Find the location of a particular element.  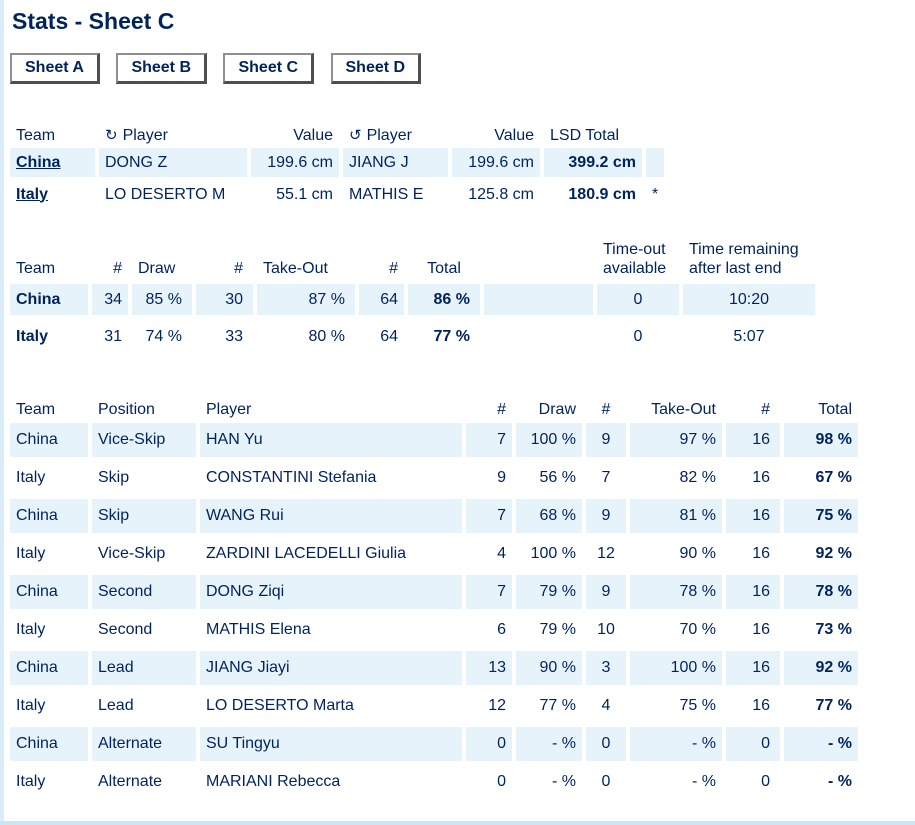

col-header-player2-label: Player is located at coordinates (389, 135).